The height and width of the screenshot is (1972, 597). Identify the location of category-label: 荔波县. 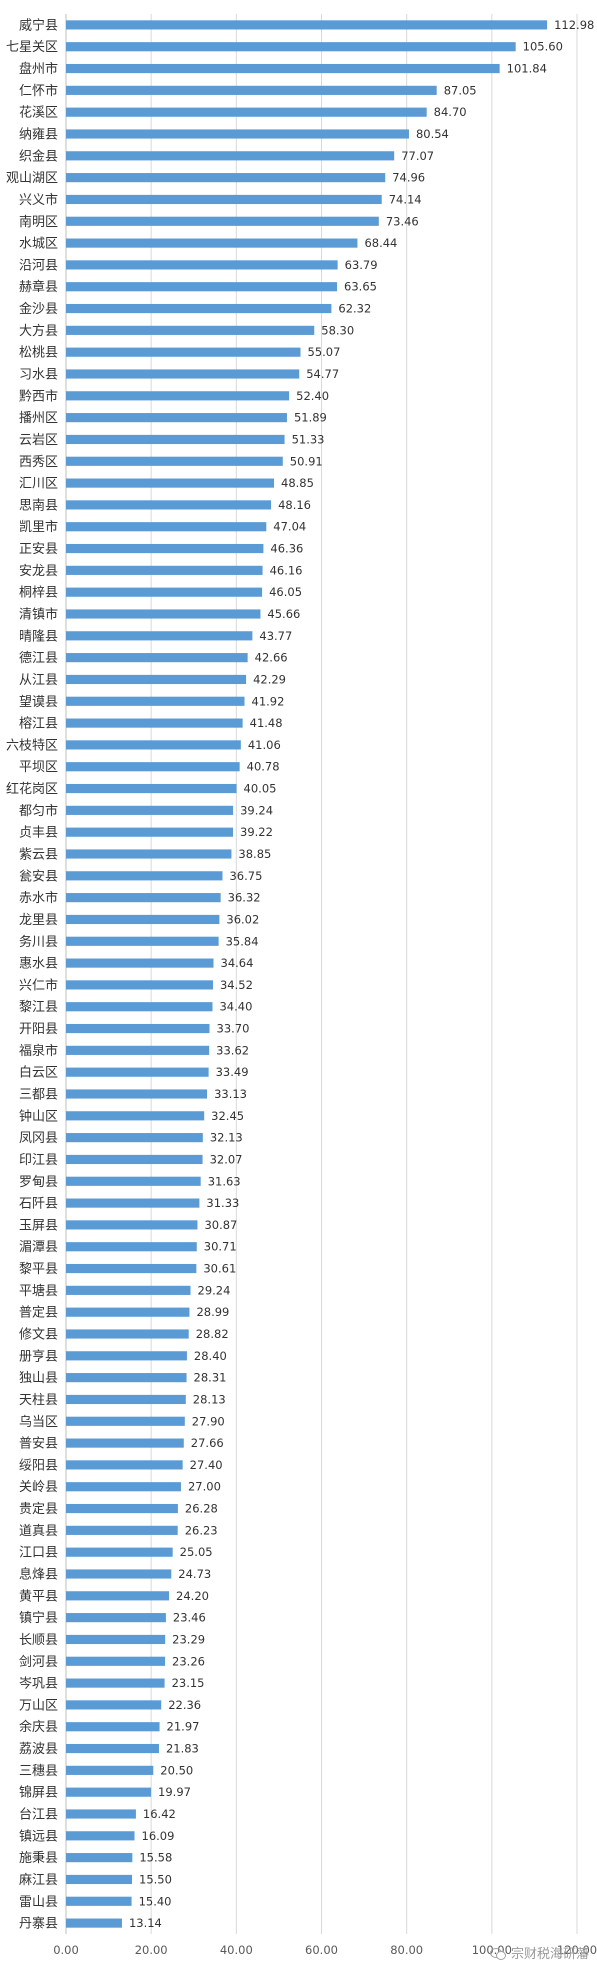
(38, 1749).